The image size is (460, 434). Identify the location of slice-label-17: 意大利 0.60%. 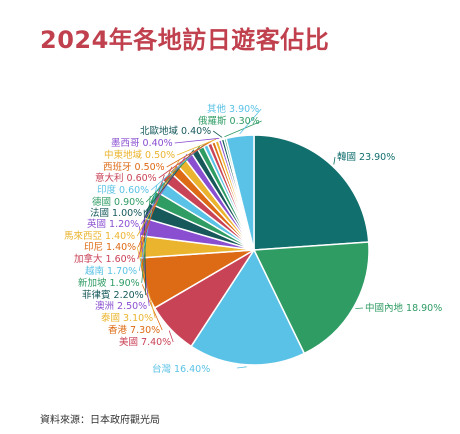
(126, 178).